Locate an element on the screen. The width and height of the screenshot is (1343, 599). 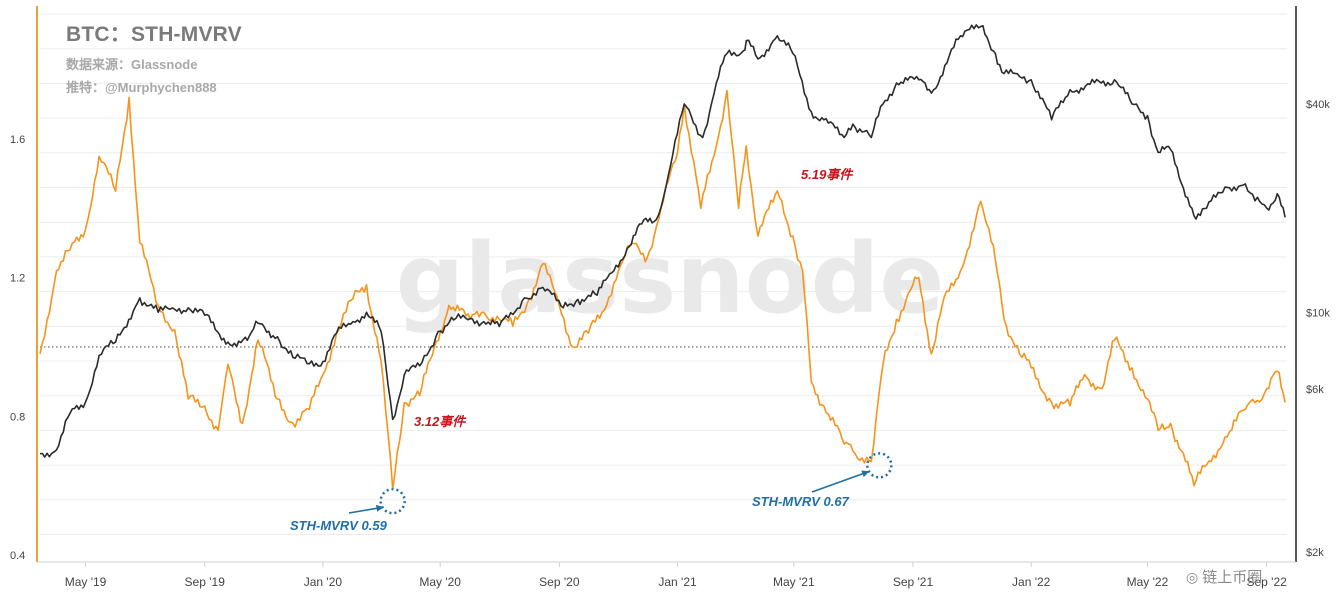
y-right-tick-label: $40k is located at coordinates (1318, 105).